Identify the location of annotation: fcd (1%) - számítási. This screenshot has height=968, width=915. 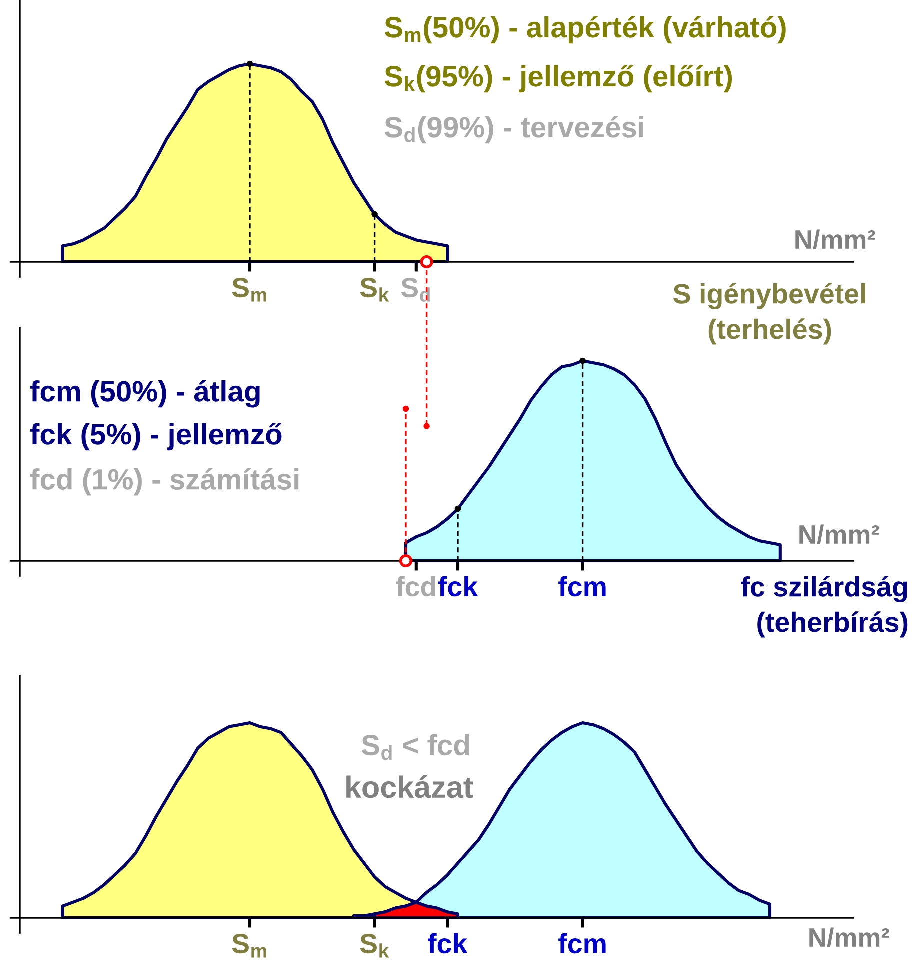
(164, 482).